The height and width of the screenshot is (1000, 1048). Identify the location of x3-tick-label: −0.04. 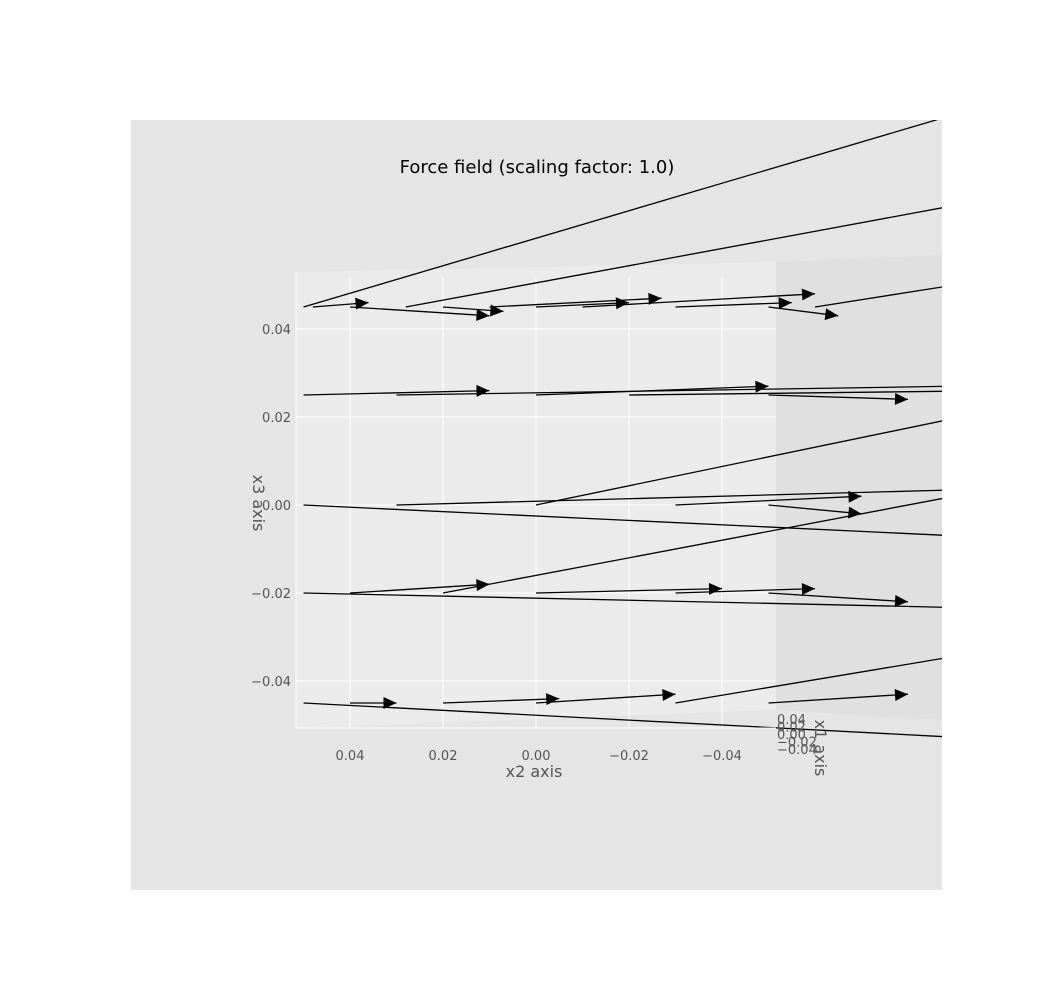
(271, 682).